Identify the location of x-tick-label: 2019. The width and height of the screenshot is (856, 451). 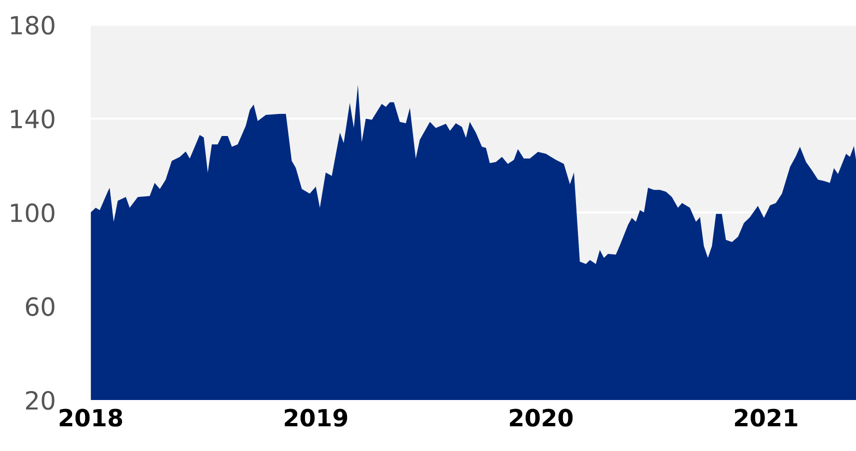
(316, 417).